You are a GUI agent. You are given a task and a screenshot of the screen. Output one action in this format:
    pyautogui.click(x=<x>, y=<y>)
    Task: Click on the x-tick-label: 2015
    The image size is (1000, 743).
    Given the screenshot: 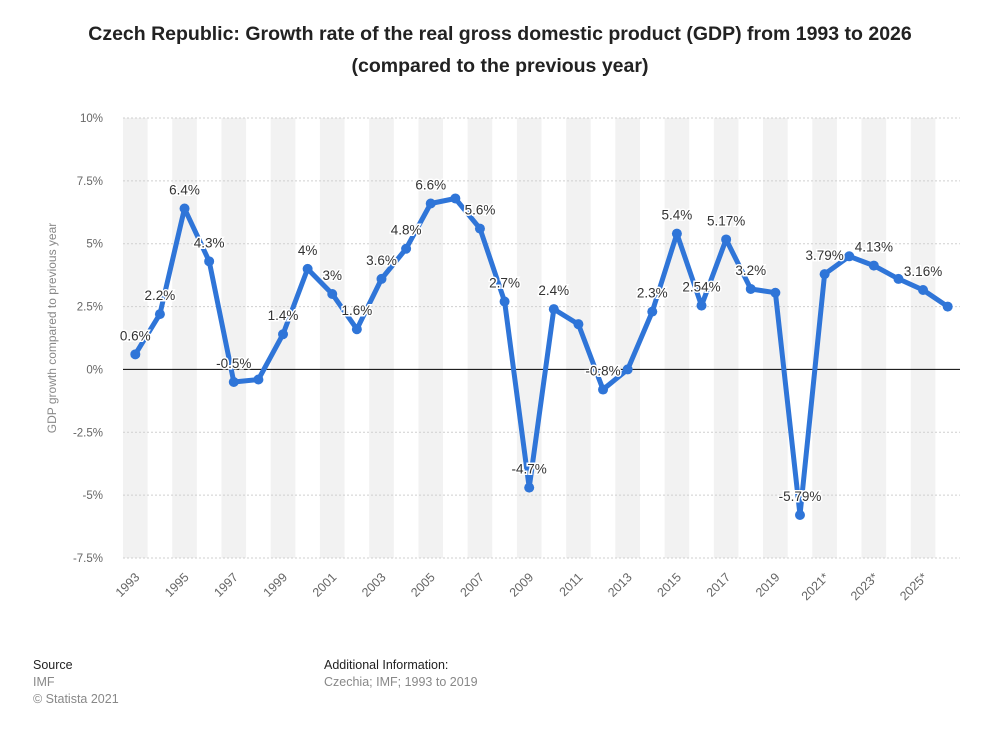 What is the action you would take?
    pyautogui.click(x=669, y=585)
    